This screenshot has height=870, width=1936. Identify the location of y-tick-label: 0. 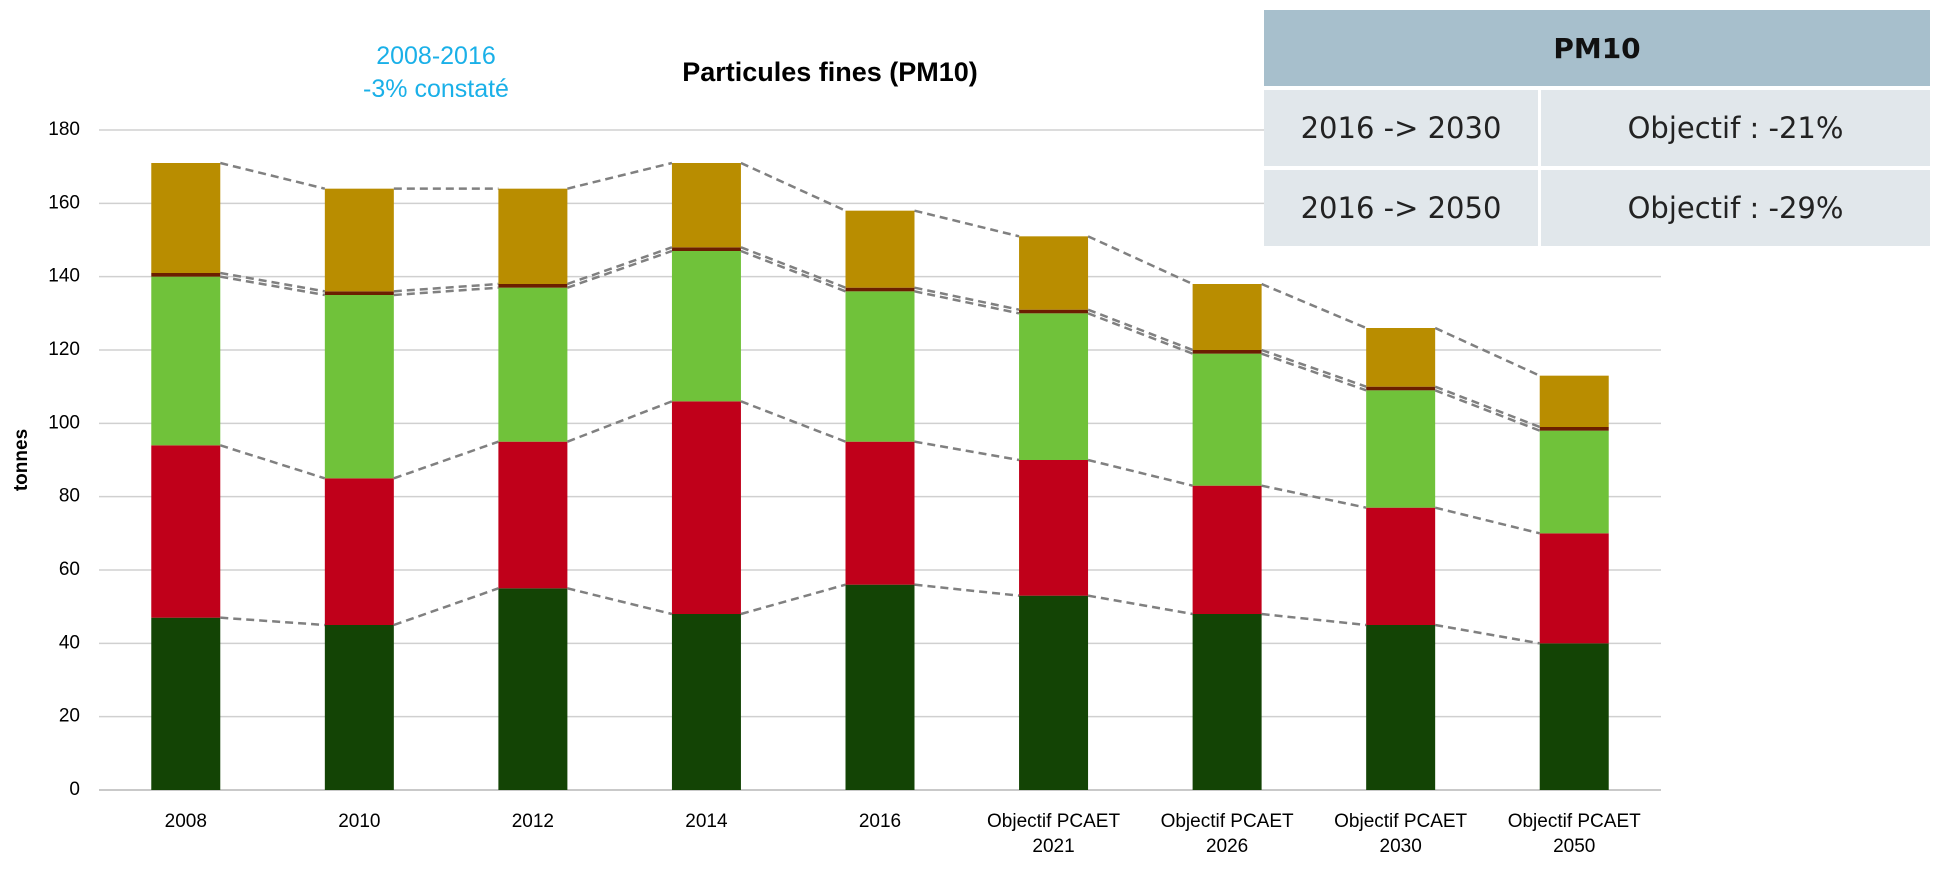
(74, 789).